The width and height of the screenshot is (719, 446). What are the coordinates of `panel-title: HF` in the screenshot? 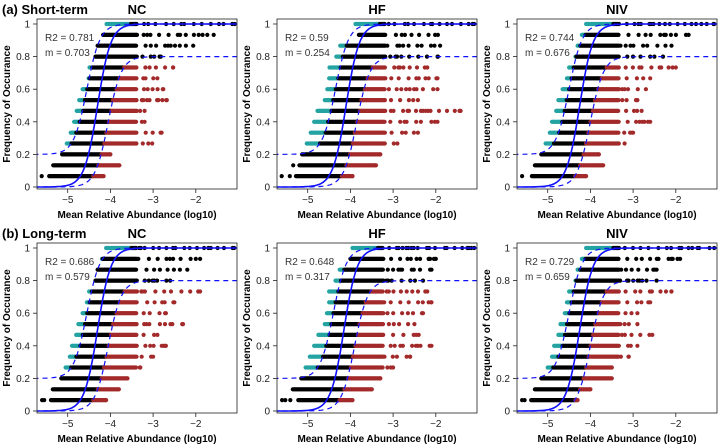 It's located at (376, 233).